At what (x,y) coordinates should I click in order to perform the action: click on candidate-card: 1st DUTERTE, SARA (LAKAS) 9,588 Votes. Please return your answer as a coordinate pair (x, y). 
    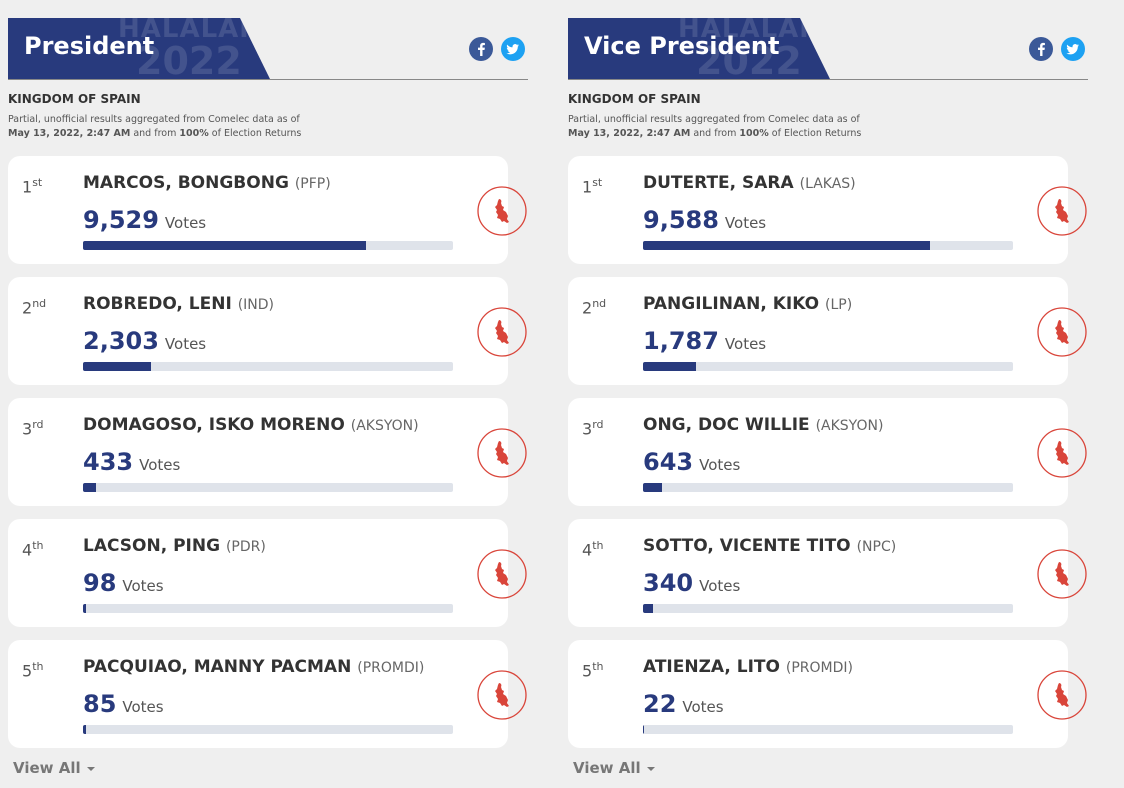
    Looking at the image, I should click on (827, 210).